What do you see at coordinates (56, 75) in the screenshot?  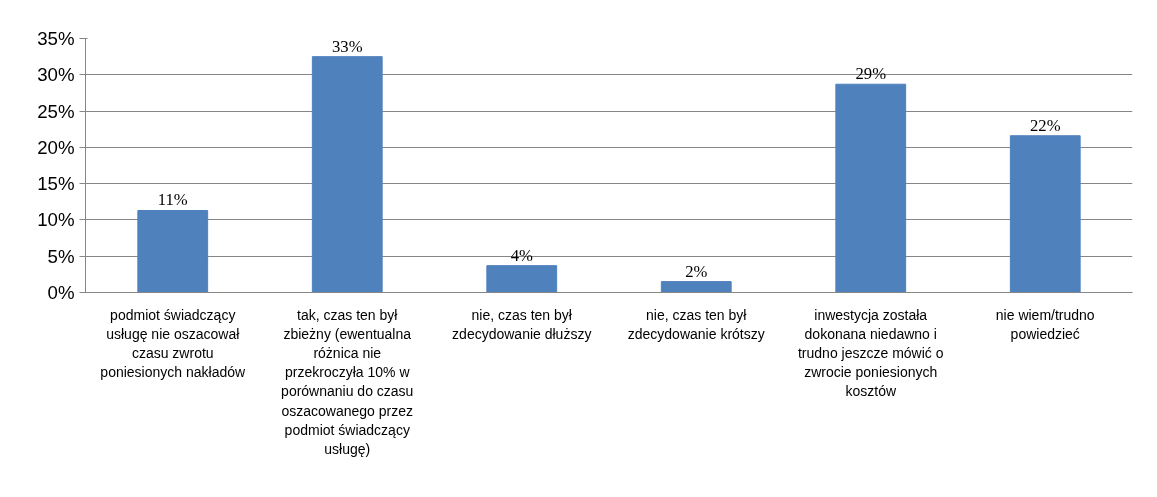 I see `y-tick-label: 30%` at bounding box center [56, 75].